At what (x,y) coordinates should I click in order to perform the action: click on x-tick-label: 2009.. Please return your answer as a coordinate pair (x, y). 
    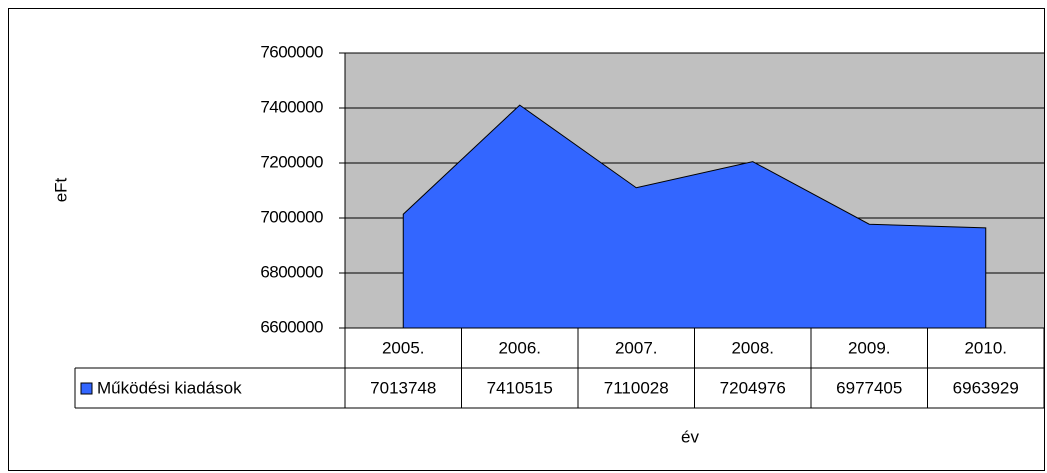
    Looking at the image, I should click on (869, 347).